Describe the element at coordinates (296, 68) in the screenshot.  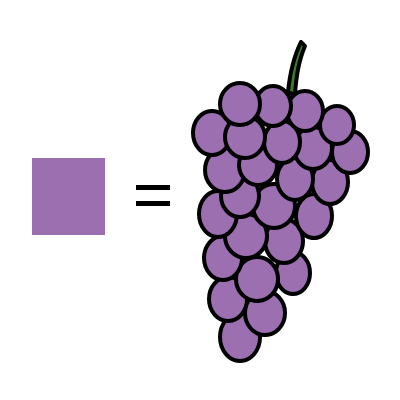
I see `grape-stem` at that location.